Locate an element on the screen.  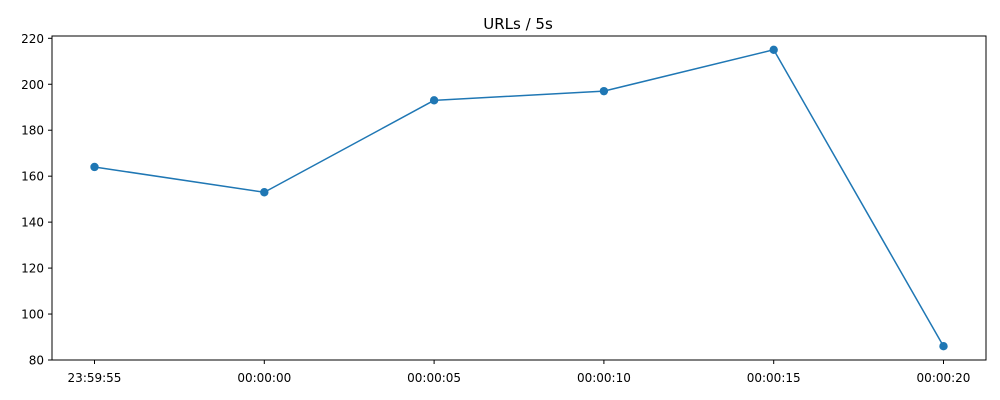
y-axis: 80 100 120 140 160 180 200 220 is located at coordinates (36, 200).